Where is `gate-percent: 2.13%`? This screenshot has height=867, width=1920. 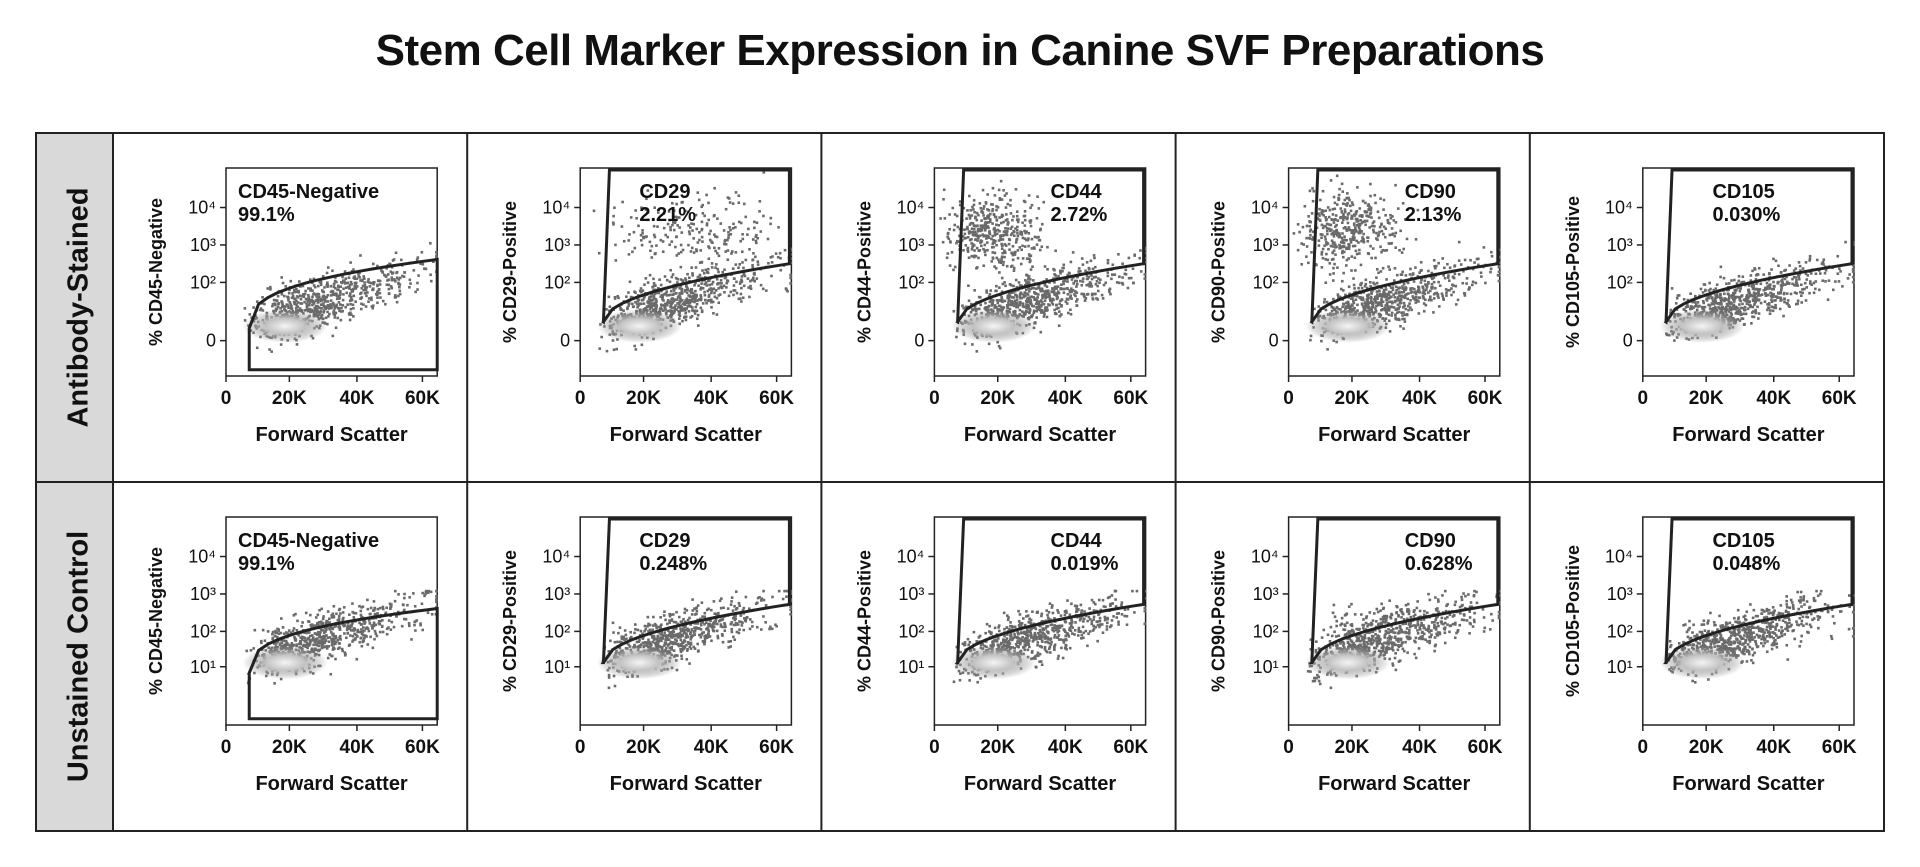
gate-percent: 2.13% is located at coordinates (1433, 215).